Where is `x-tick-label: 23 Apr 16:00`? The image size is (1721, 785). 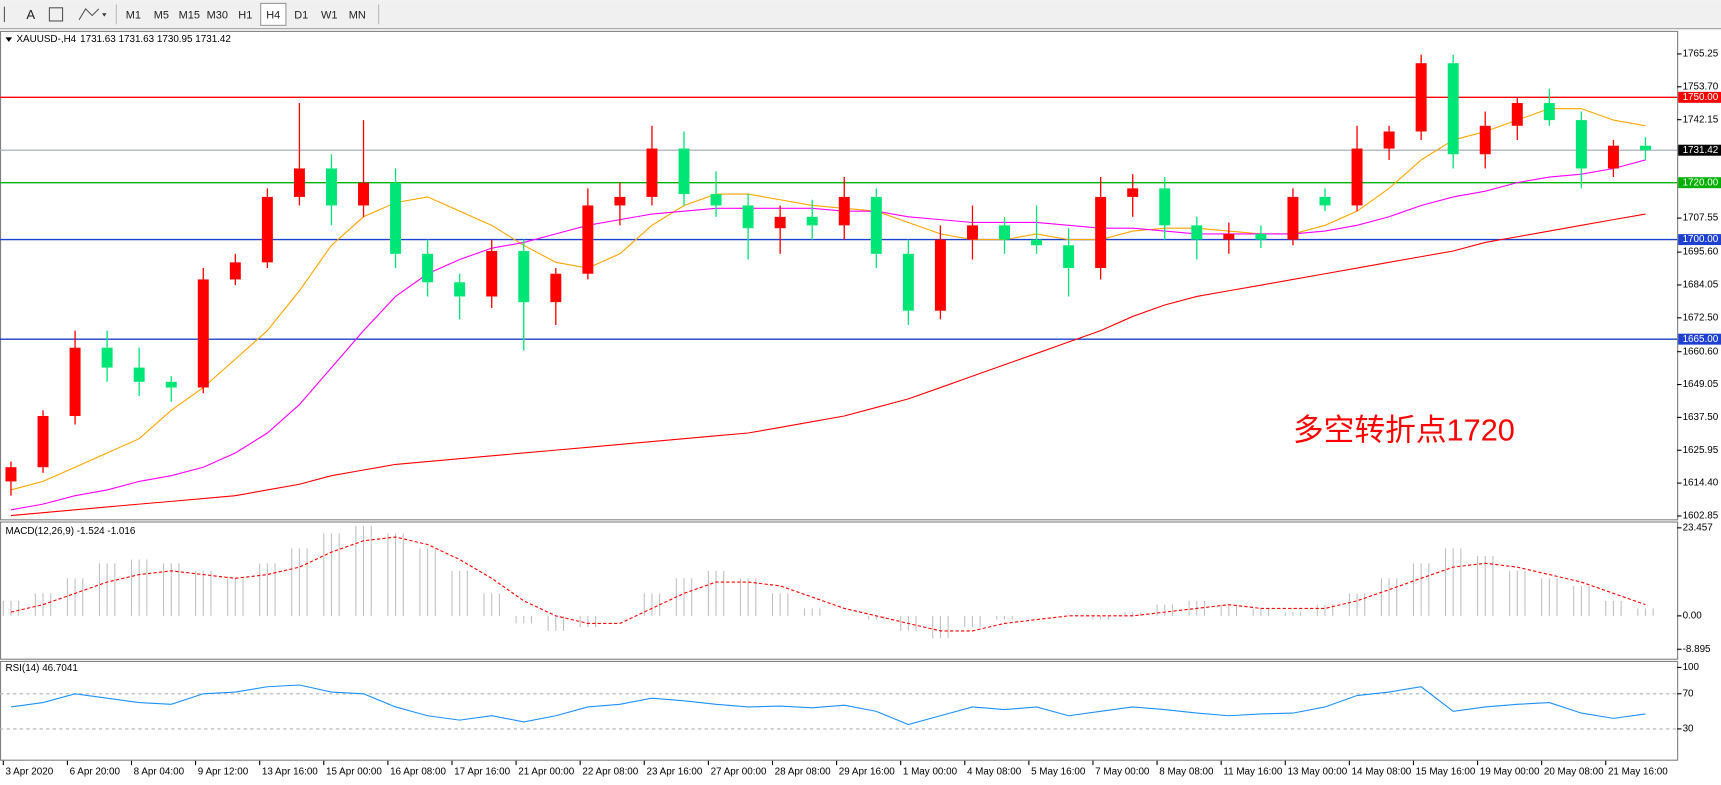 x-tick-label: 23 Apr 16:00 is located at coordinates (674, 771).